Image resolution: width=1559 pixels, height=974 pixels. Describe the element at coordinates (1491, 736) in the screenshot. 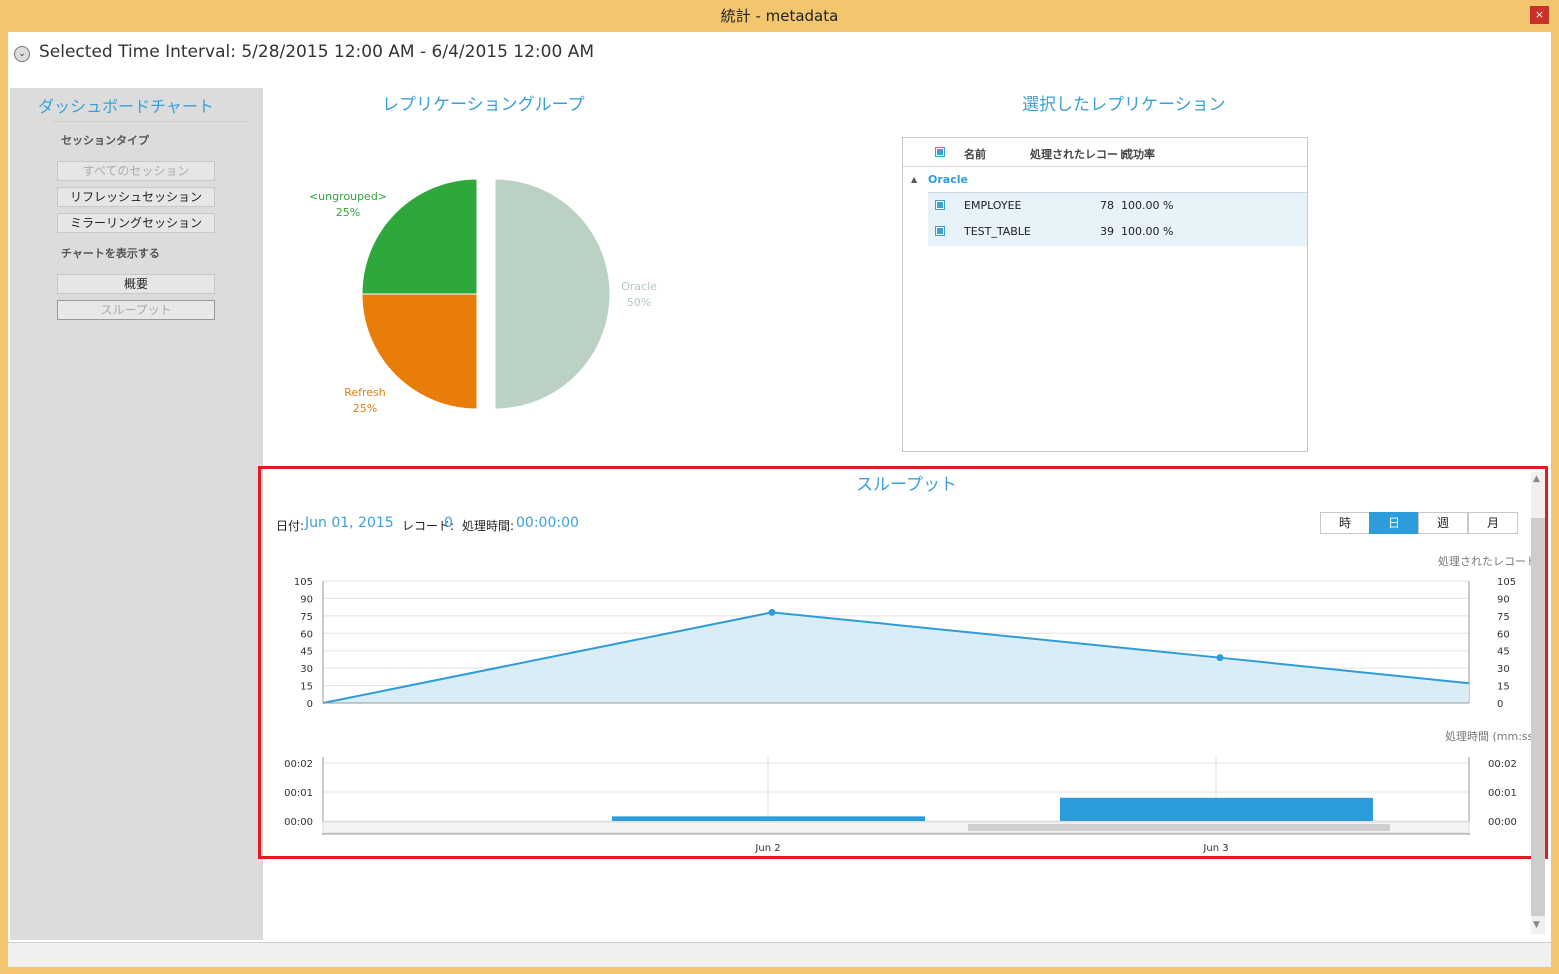

I see `time-axis-title: 処理時間 (mm:ss)` at that location.